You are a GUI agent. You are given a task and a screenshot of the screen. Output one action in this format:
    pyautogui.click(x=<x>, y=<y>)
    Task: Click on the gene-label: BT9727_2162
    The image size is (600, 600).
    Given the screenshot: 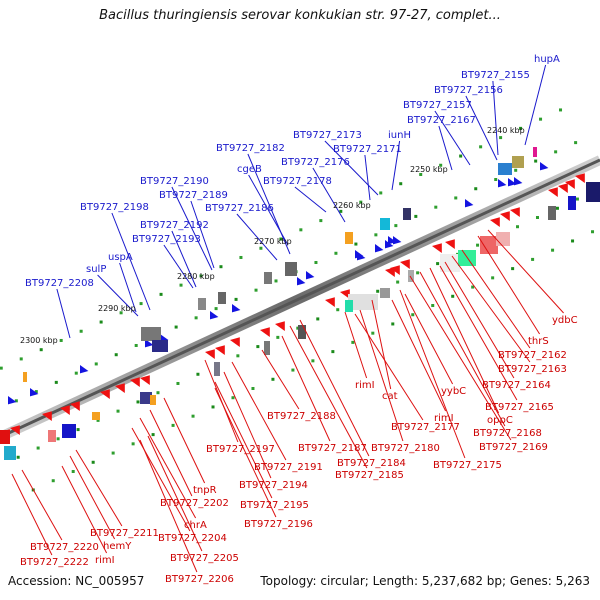 What is the action you would take?
    pyautogui.click(x=532, y=355)
    